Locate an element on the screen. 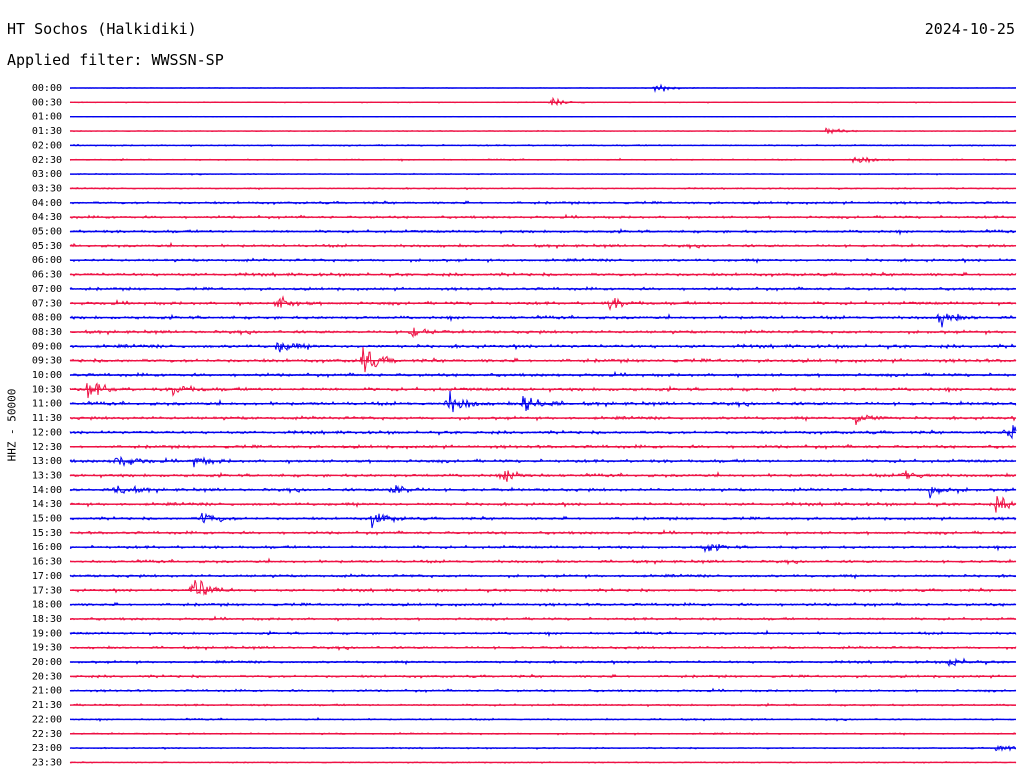  time-tick-label: 05:30 is located at coordinates (47, 246).